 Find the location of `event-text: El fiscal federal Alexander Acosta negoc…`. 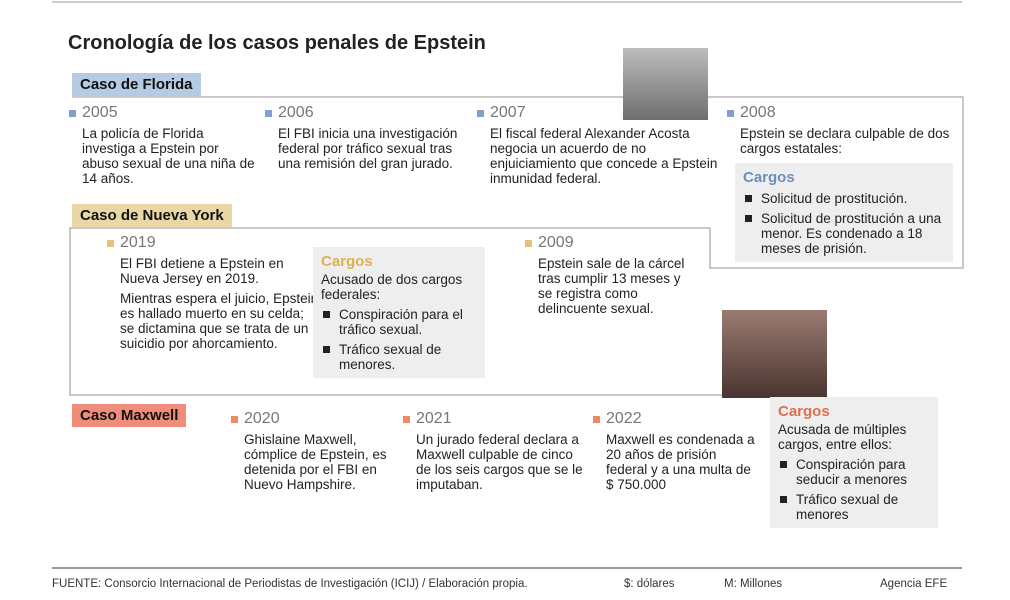

event-text: El fiscal federal Alexander Acosta negoc… is located at coordinates (605, 158).